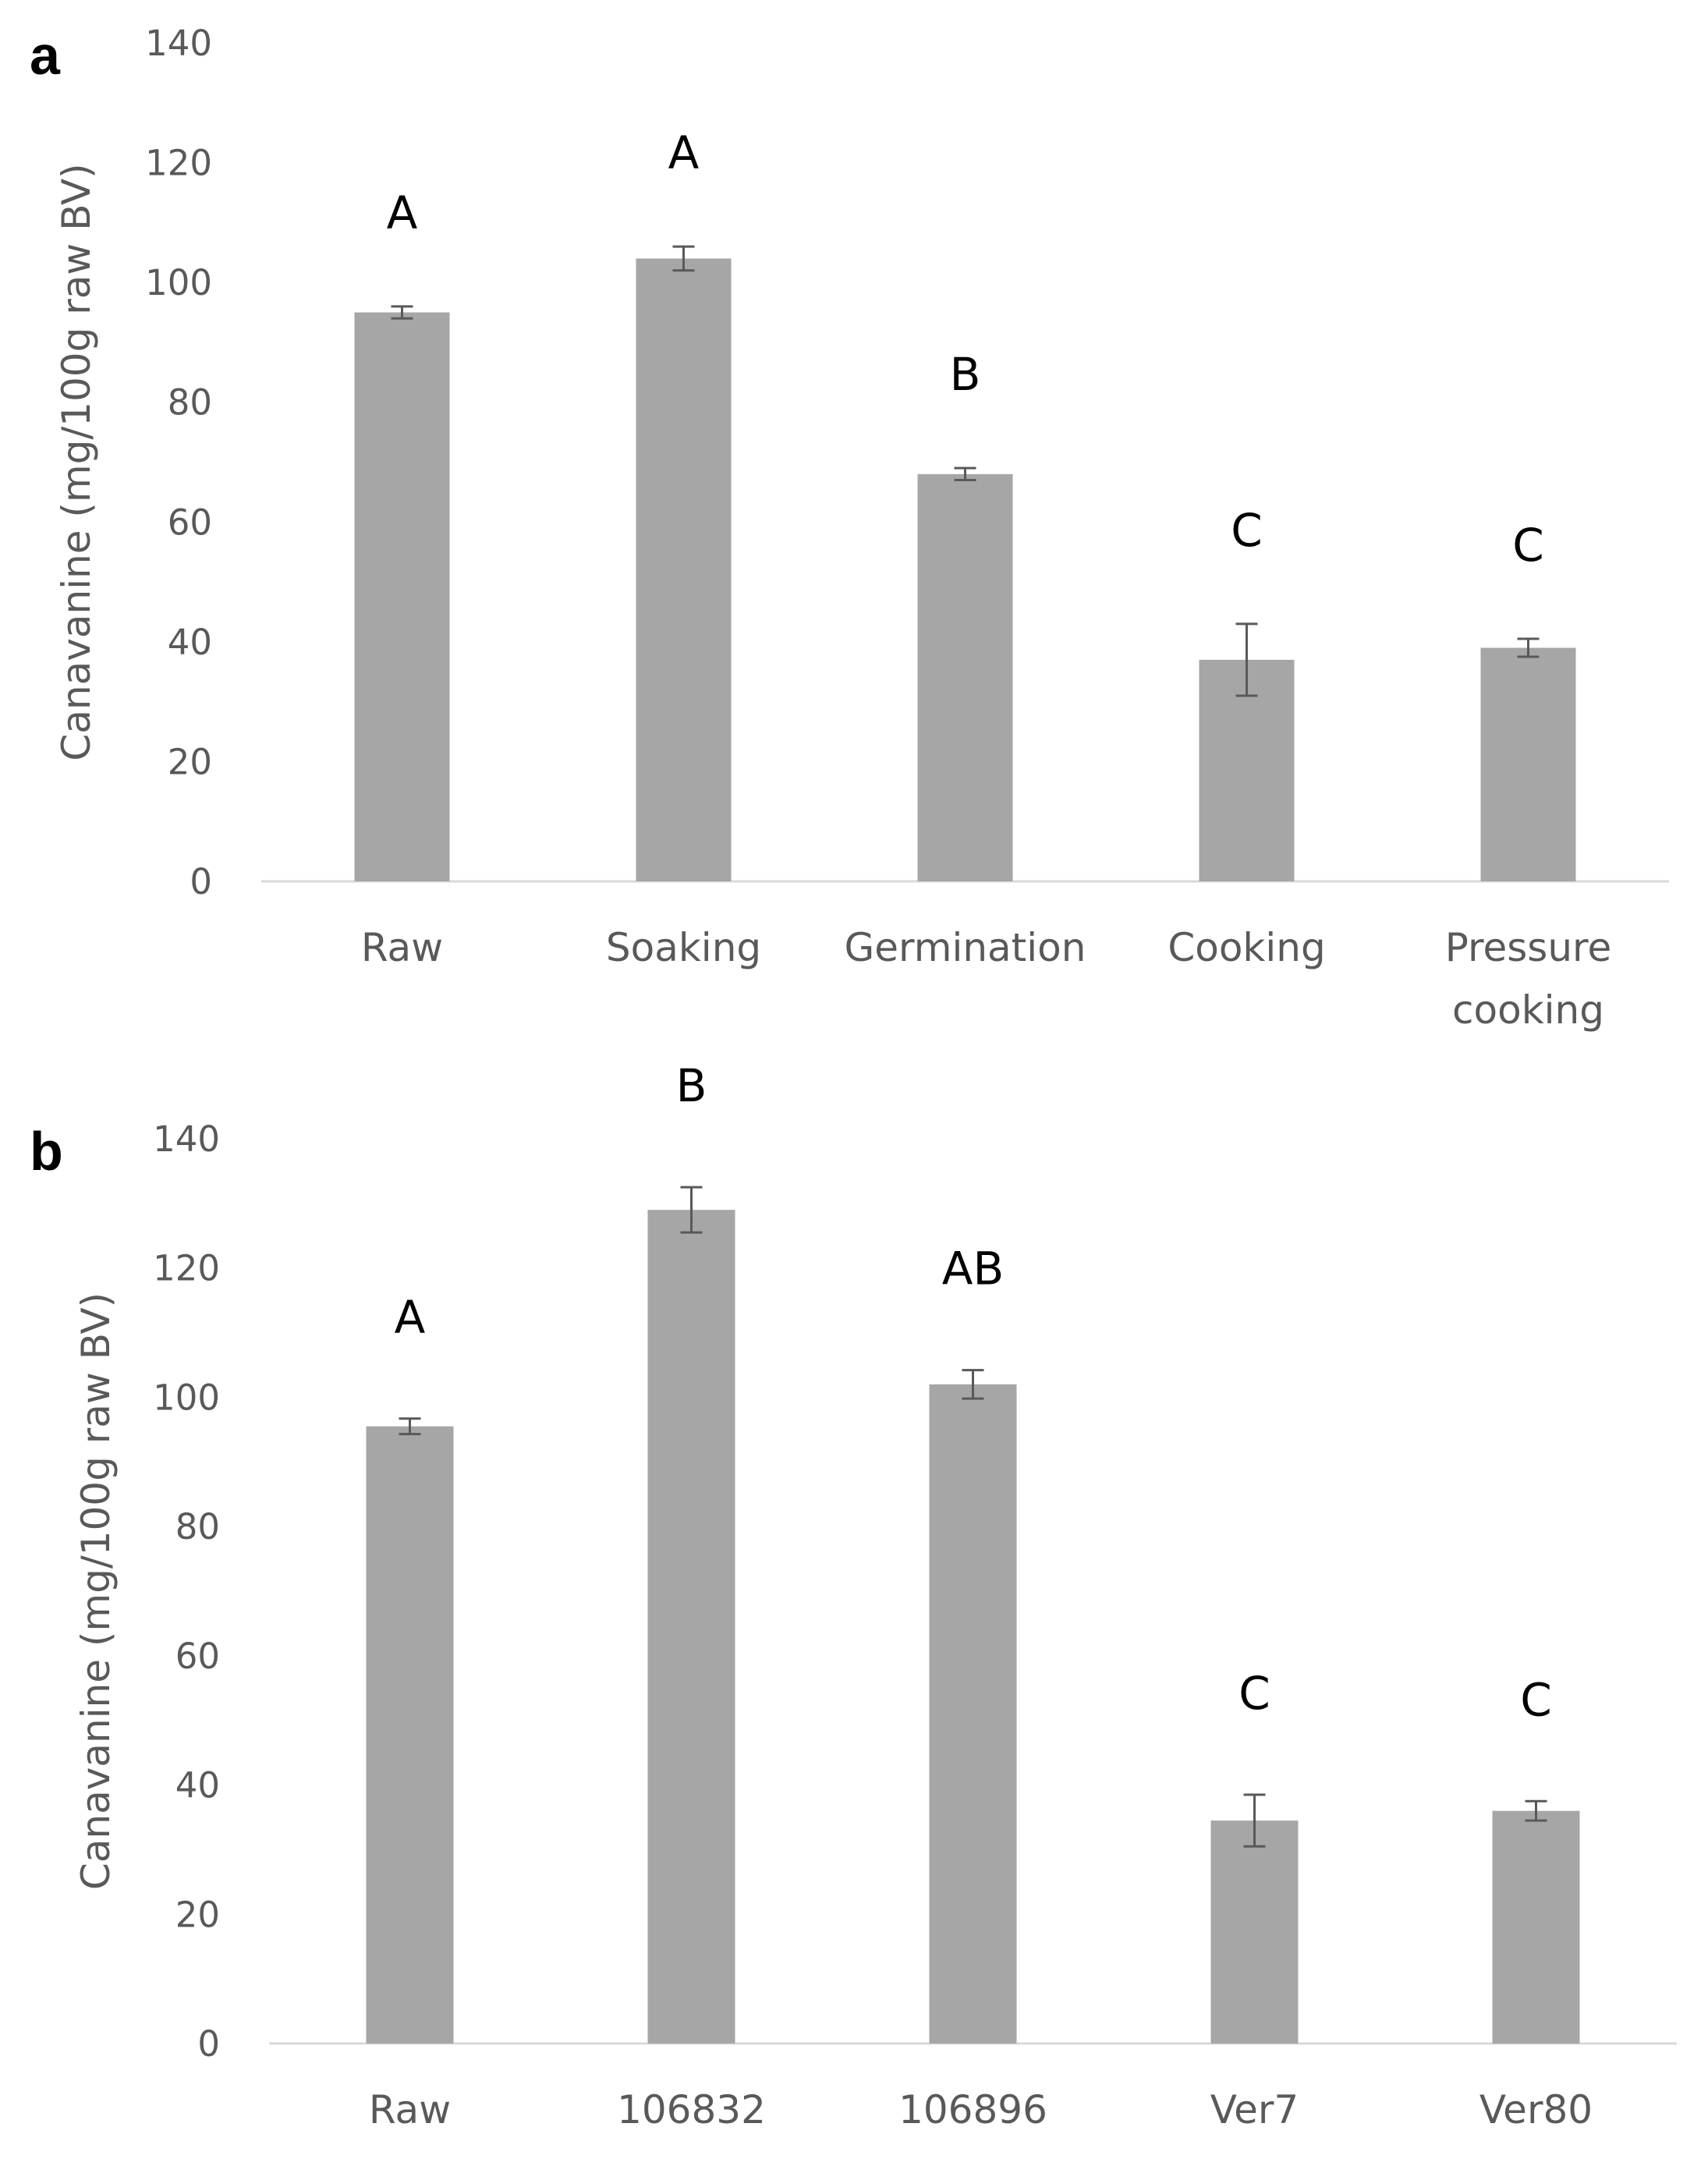 This screenshot has height=2173, width=1708. Describe the element at coordinates (46, 1151) in the screenshot. I see `panel-label-b: b` at that location.